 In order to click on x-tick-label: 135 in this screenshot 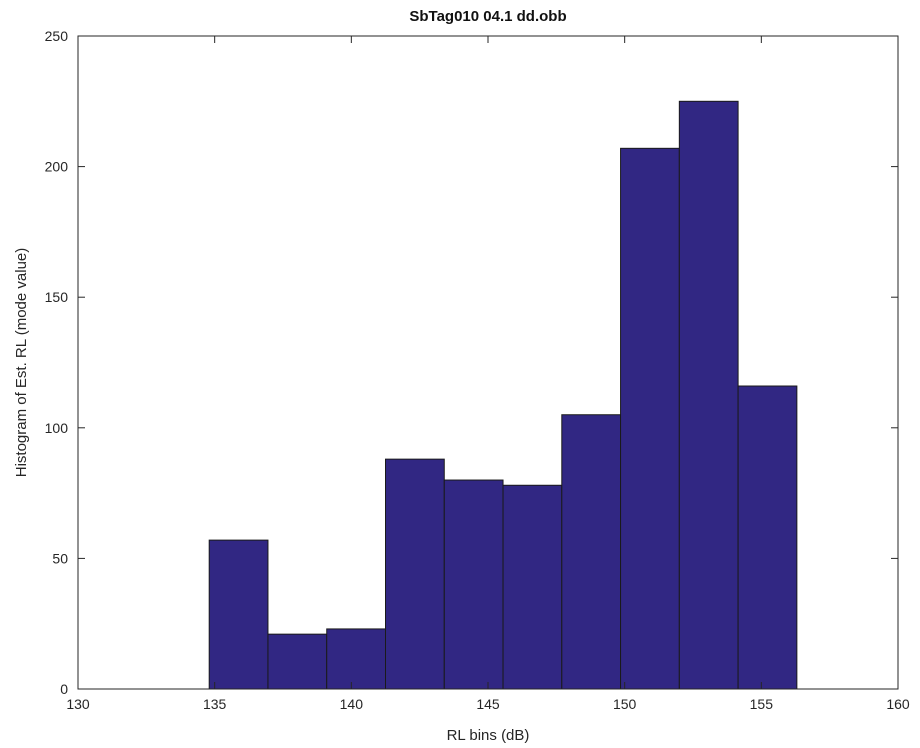, I will do `click(215, 704)`.